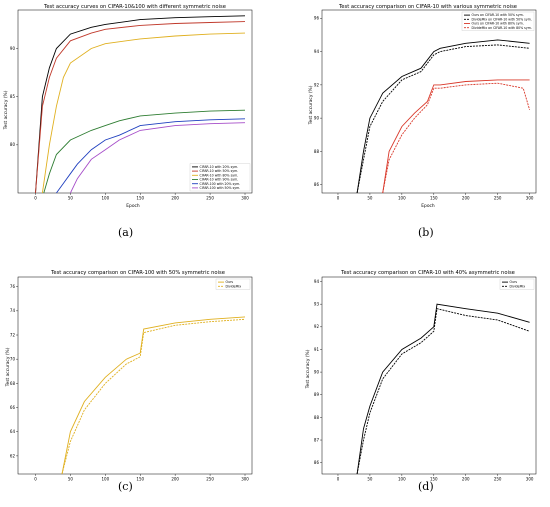 Image resolution: width=550 pixels, height=507 pixels. What do you see at coordinates (13, 144) in the screenshot?
I see `y-tick-label: 80` at bounding box center [13, 144].